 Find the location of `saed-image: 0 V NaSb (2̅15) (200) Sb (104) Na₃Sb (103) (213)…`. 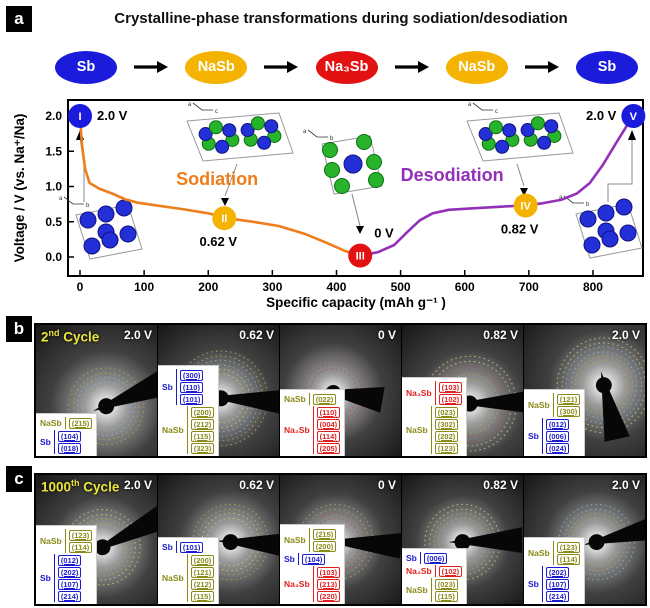

saed-image: 0 V NaSb (2̅15) (200) Sb (104) Na₃Sb (103) (213)… is located at coordinates (340, 539).